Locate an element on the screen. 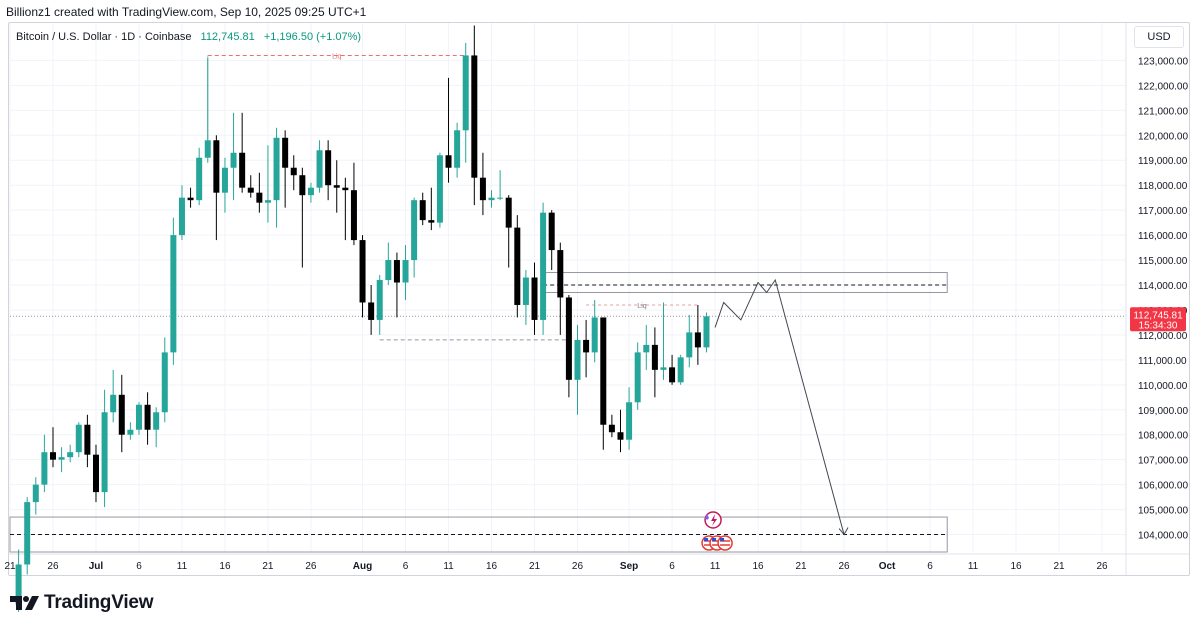 This screenshot has width=1200, height=630. projection-path is located at coordinates (779, 406).